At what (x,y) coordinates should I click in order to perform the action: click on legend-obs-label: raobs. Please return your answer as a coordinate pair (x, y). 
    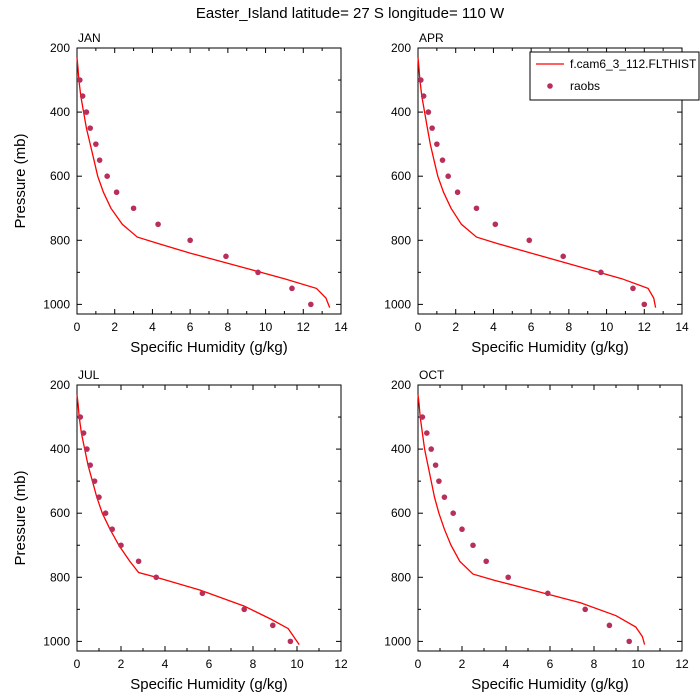
    Looking at the image, I should click on (585, 86).